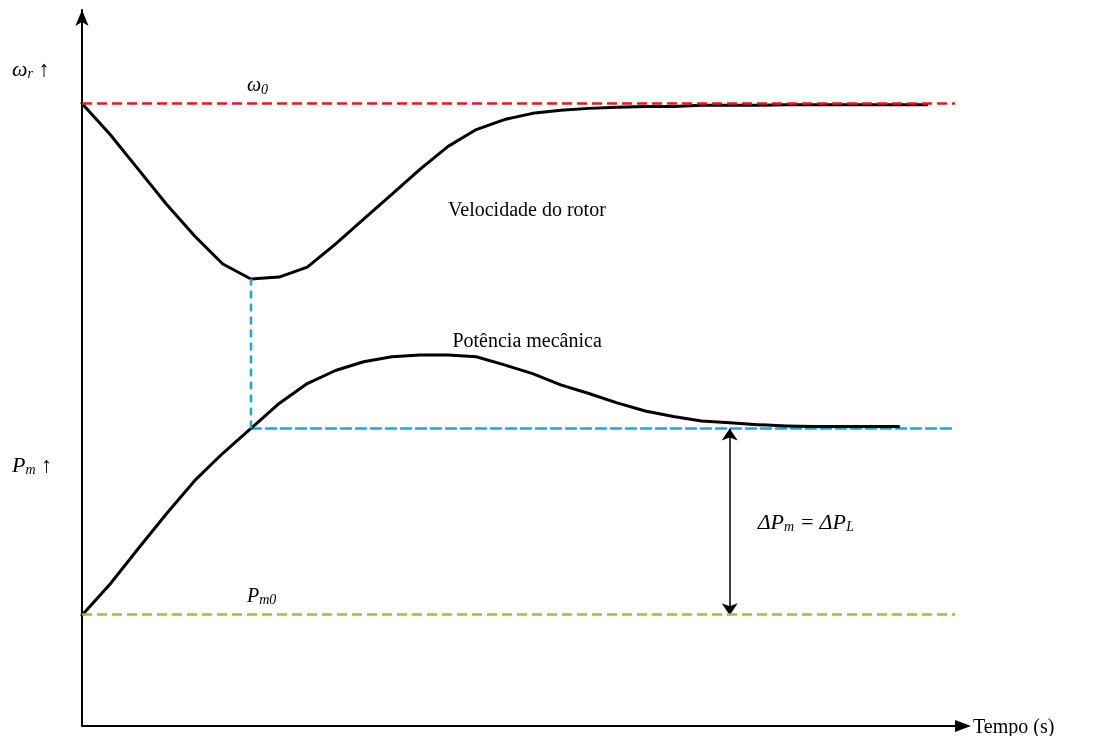  Describe the element at coordinates (32, 464) in the screenshot. I see `text: Pm ↑` at that location.